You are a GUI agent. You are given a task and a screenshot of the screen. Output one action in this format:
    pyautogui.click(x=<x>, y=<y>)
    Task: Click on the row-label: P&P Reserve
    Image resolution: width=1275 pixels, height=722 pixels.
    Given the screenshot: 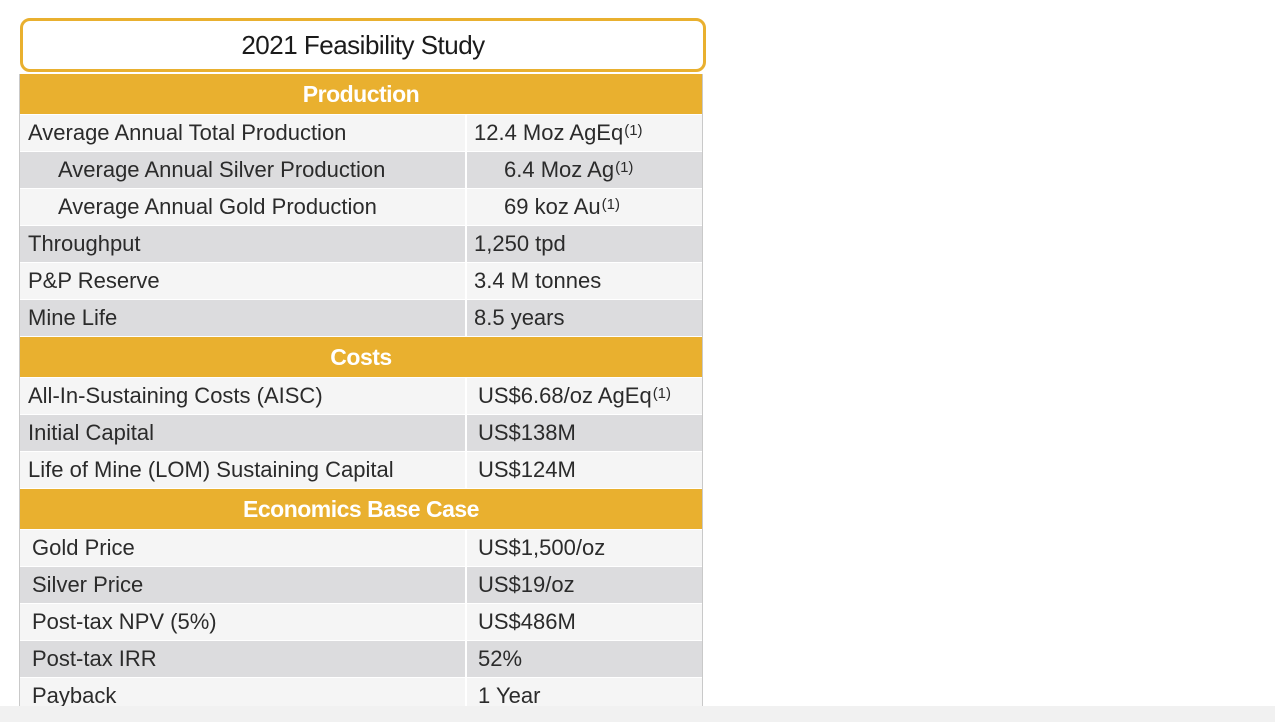 What is the action you would take?
    pyautogui.click(x=243, y=281)
    